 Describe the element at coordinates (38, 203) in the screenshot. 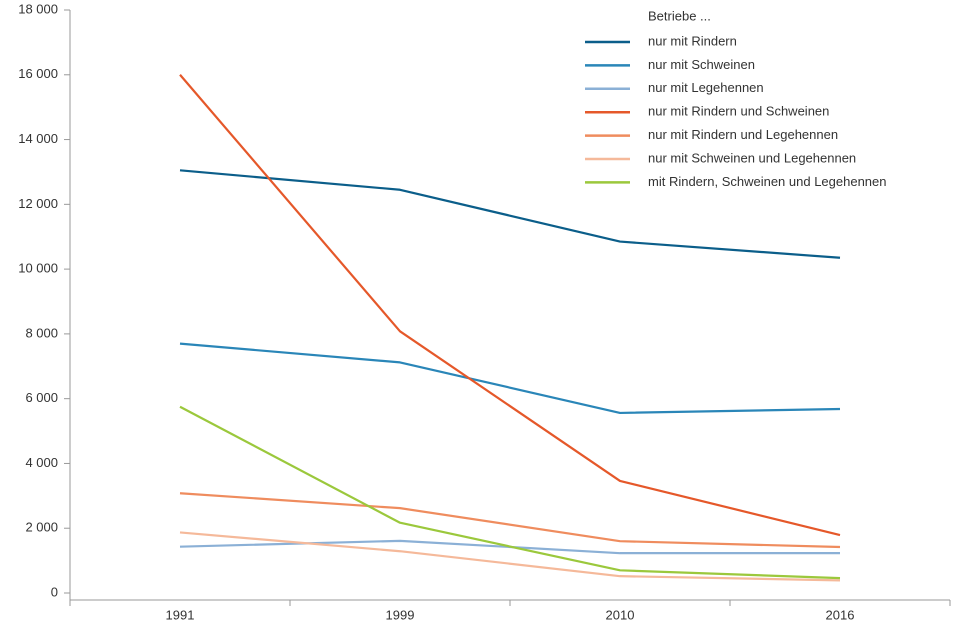

I see `y-tick-label: 12 000` at that location.